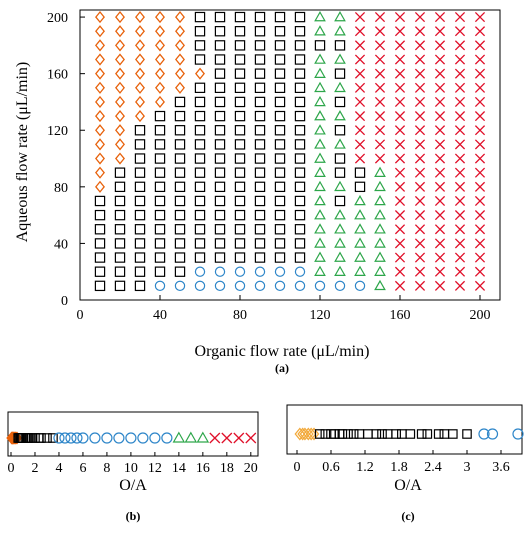 The width and height of the screenshot is (530, 550). Describe the element at coordinates (203, 468) in the screenshot. I see `x-tick-label: 16` at that location.